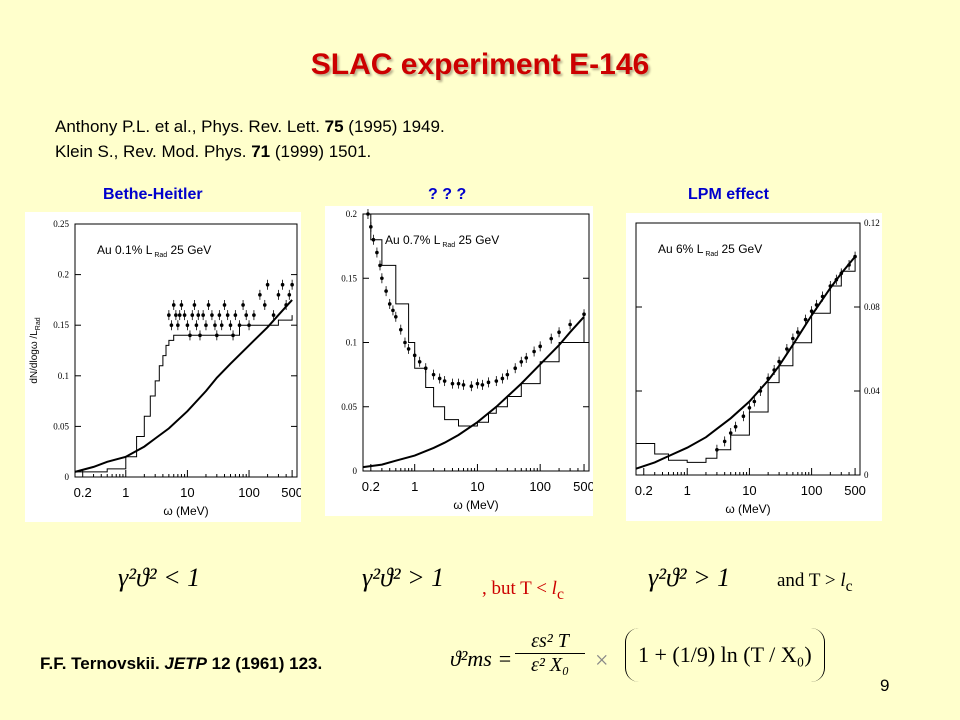 Image resolution: width=960 pixels, height=720 pixels. I want to click on formula-parenthesis: 1 + (1/9) ln (T / X₀), so click(725, 655).